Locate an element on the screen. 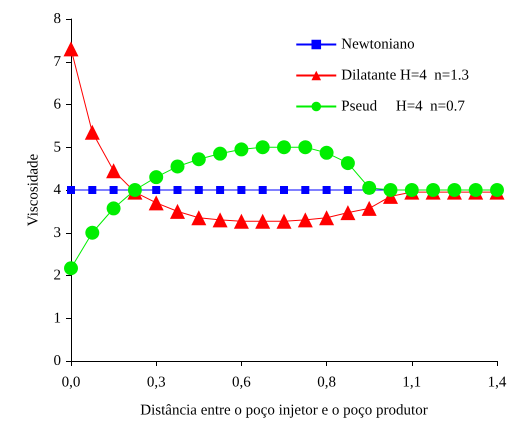  y-axis-title: Viscosidade is located at coordinates (34, 189).